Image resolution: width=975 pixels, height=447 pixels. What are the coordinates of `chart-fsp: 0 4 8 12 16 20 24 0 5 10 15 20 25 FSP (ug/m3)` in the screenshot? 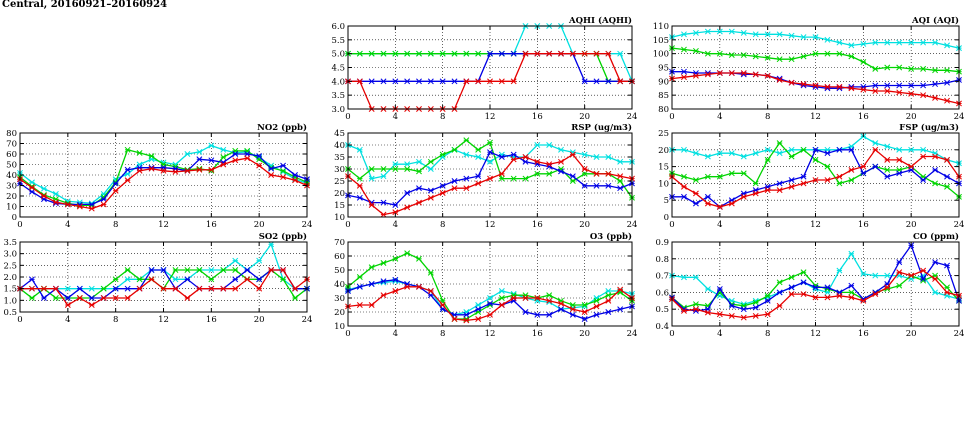 It's located at (811, 176).